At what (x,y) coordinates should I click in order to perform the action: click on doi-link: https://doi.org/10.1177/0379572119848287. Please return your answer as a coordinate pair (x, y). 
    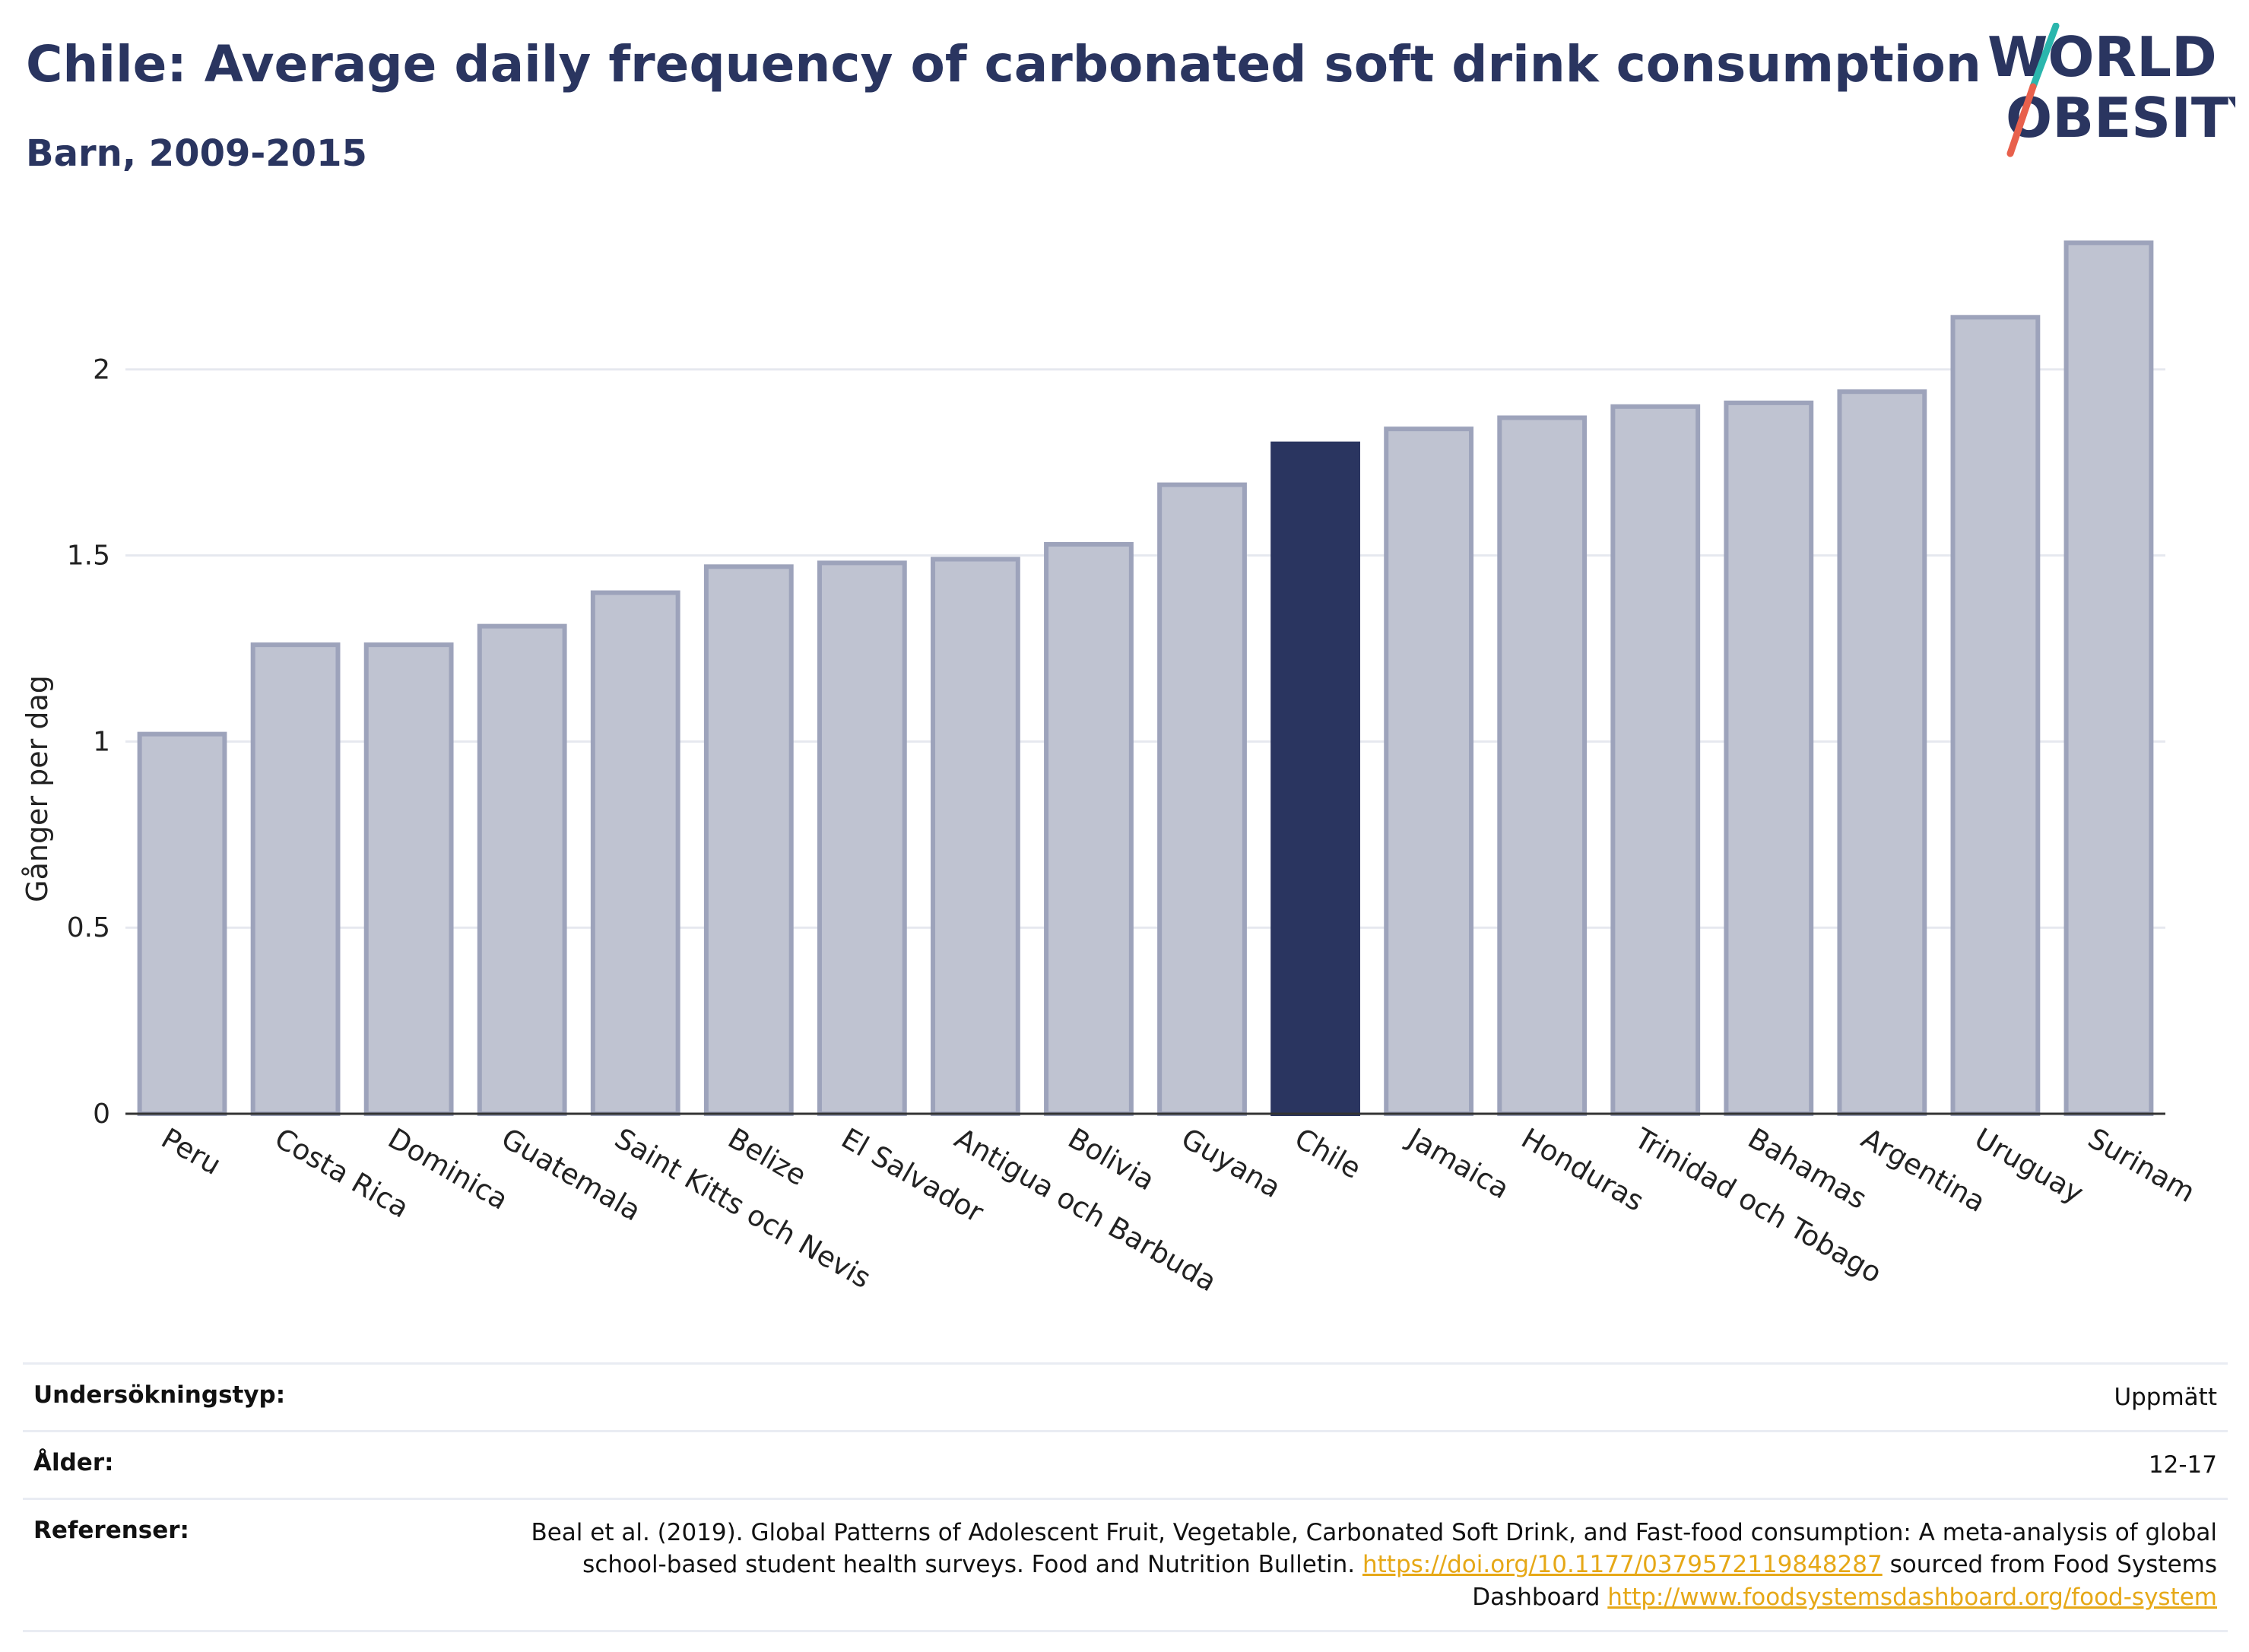
    Looking at the image, I should click on (1622, 1565).